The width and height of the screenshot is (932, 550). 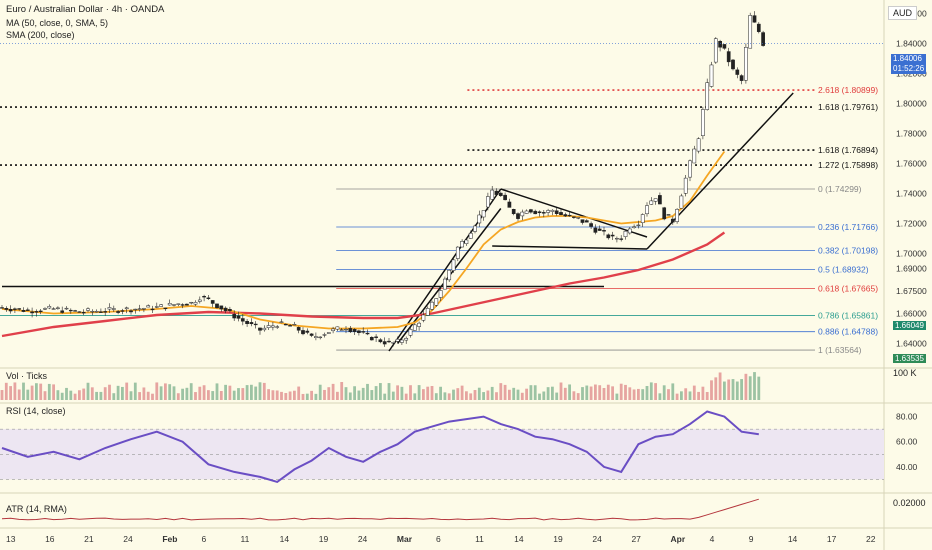 I want to click on rsi-label: RSI (14, close), so click(x=36, y=411).